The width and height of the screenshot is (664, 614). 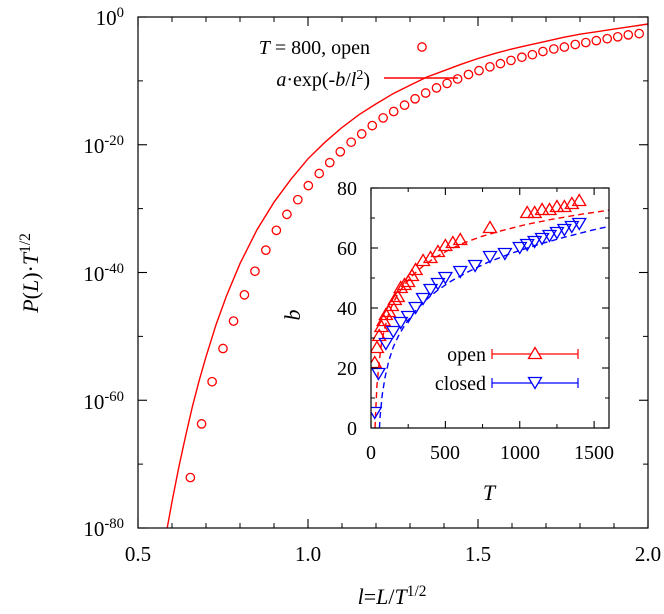 What do you see at coordinates (308, 554) in the screenshot?
I see `main-x-tick-label: 1.0` at bounding box center [308, 554].